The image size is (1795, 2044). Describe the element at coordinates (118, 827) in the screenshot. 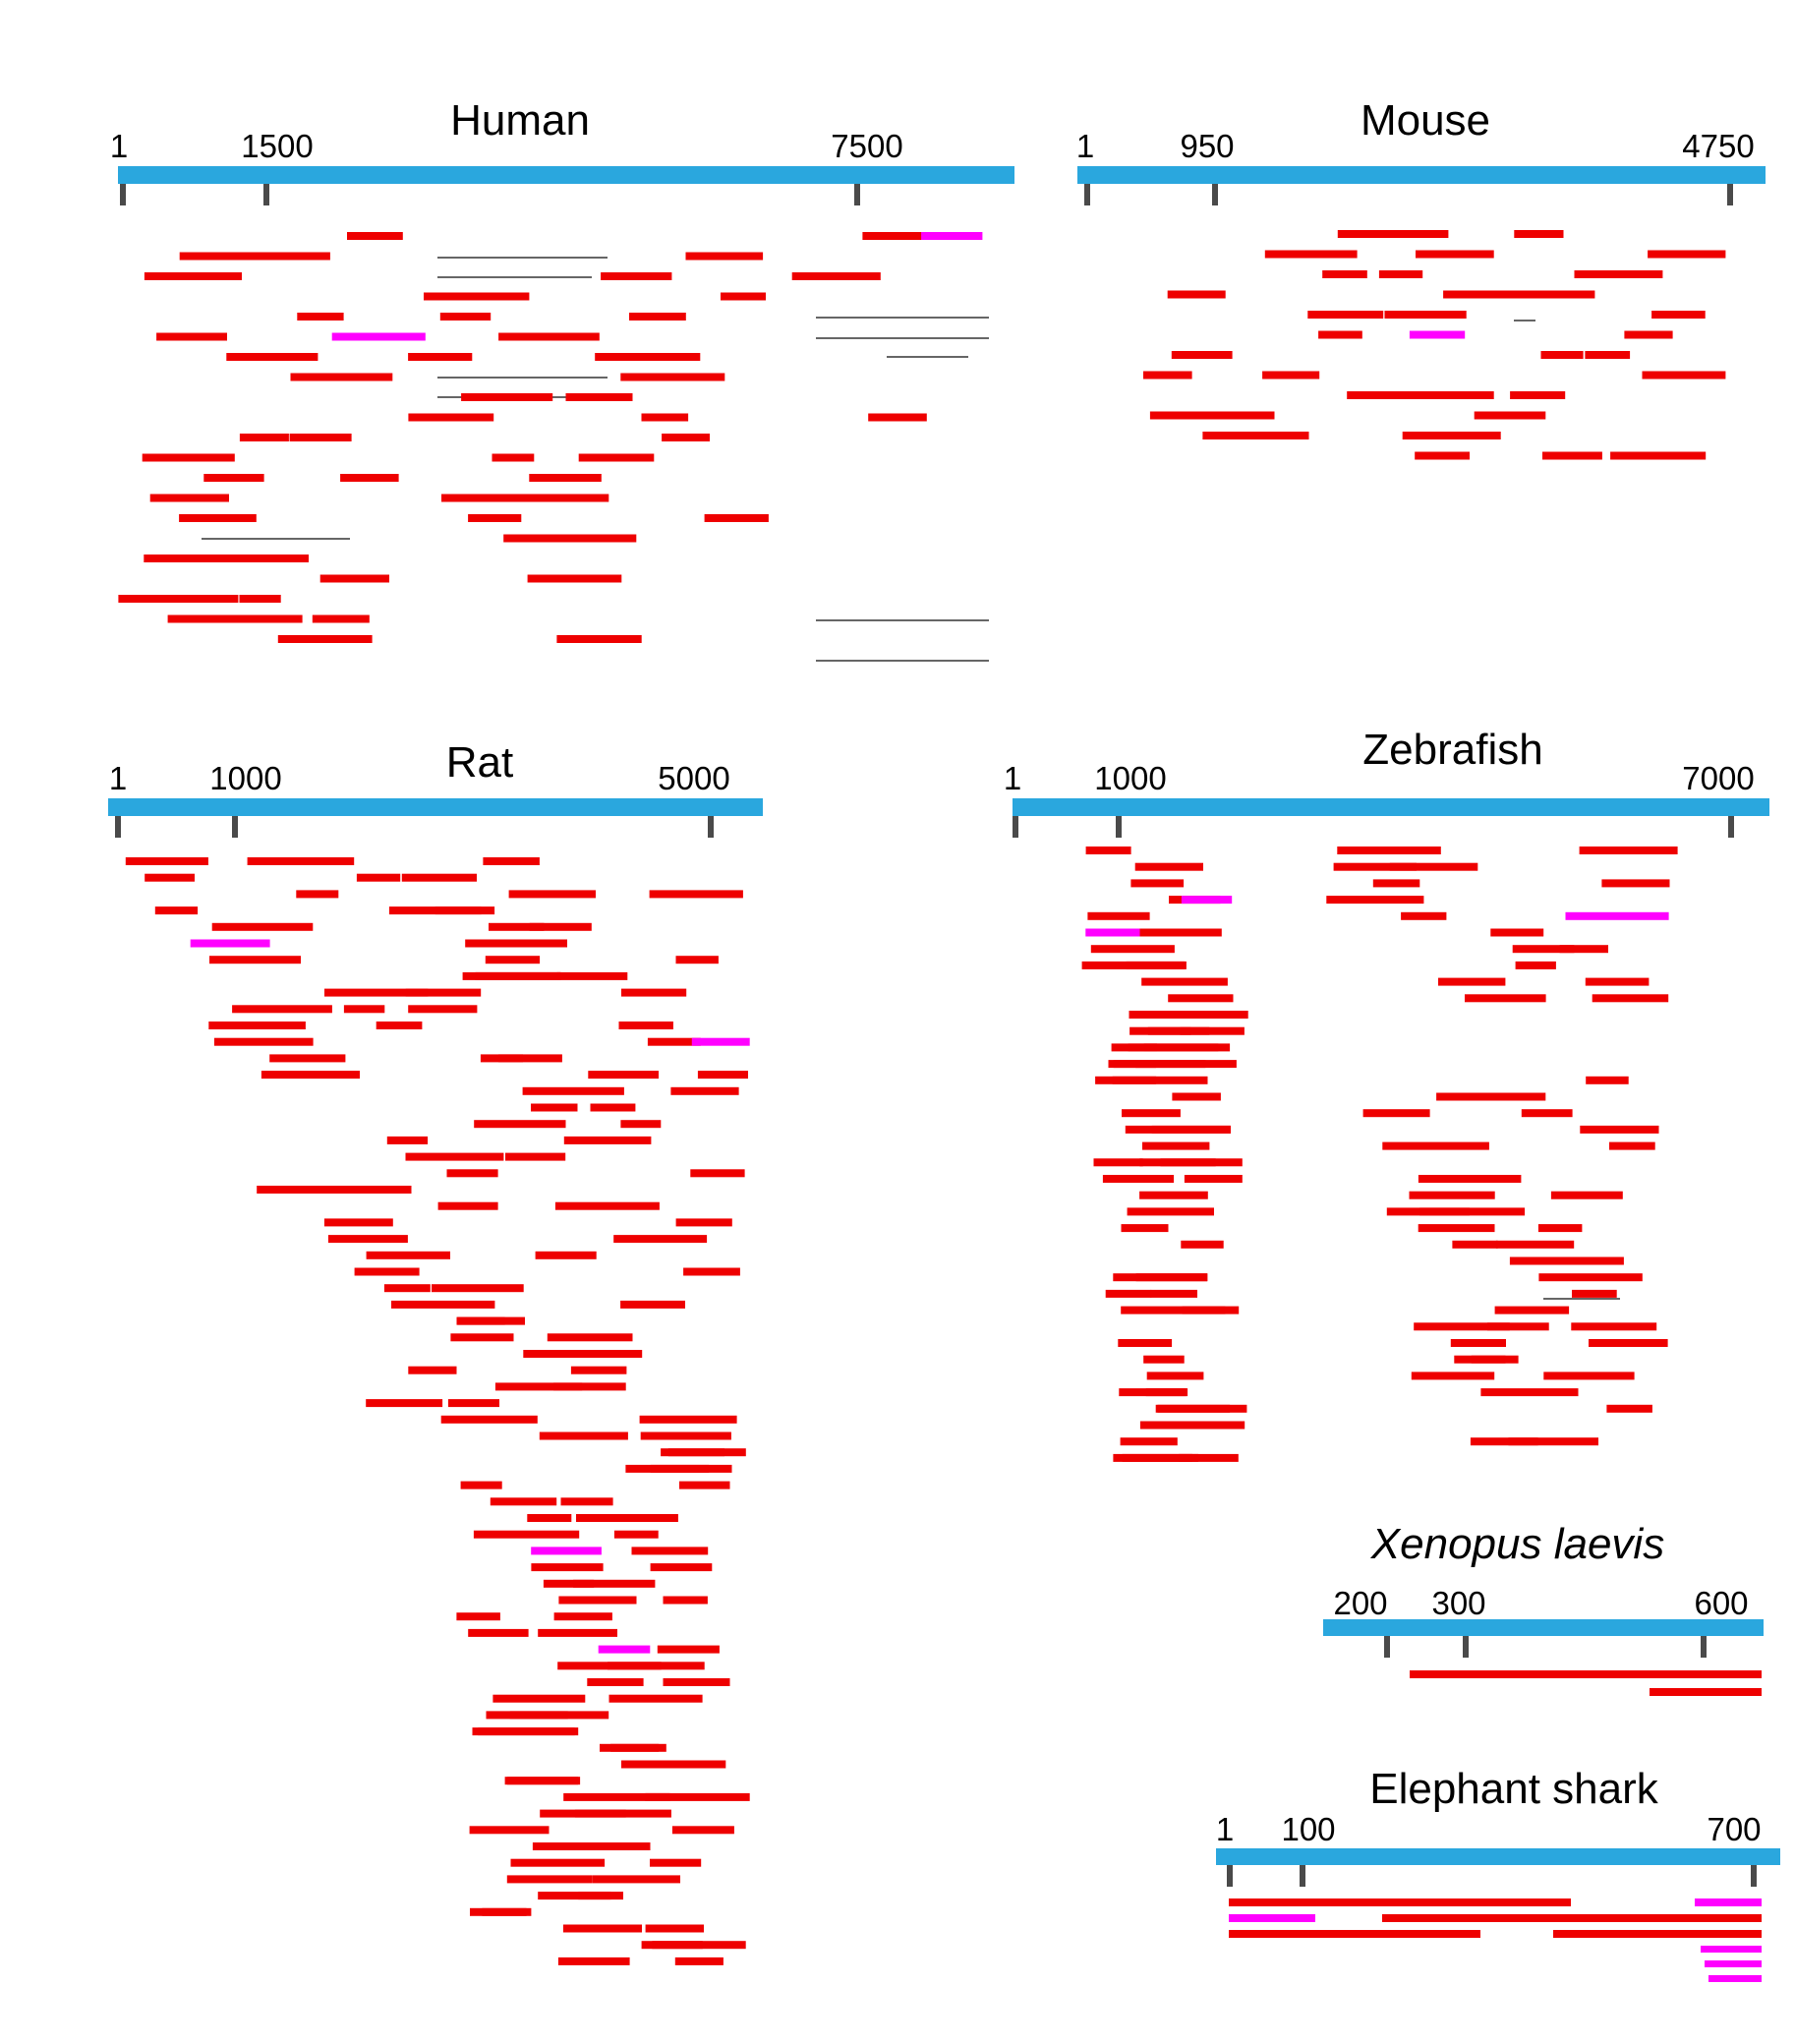

I see `tick-mark-rat-start` at that location.